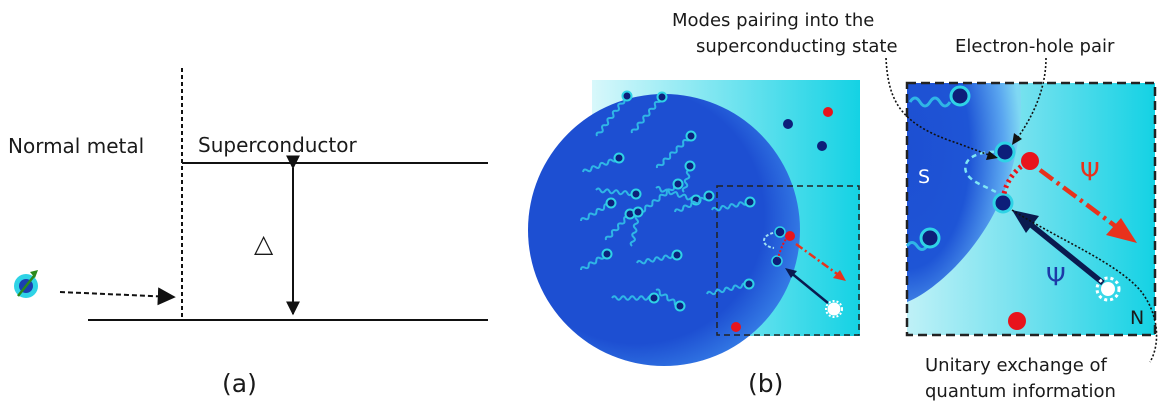  I want to click on pair-hole, so click(1030, 161).